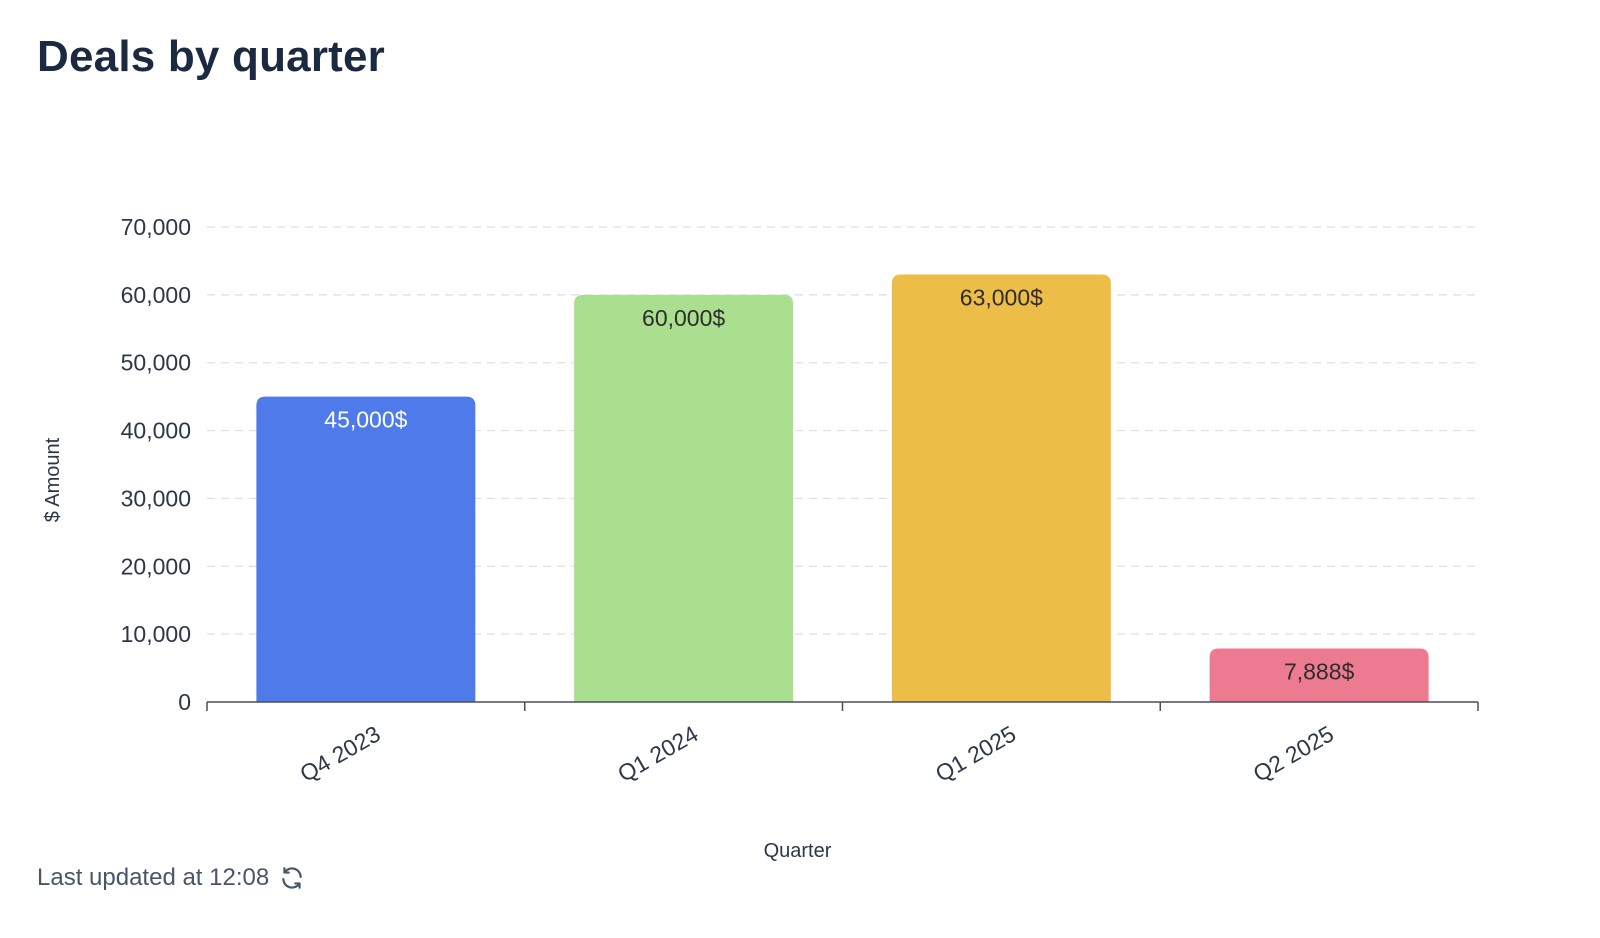 The height and width of the screenshot is (938, 1600). I want to click on y-tick-label: 0, so click(184, 702).